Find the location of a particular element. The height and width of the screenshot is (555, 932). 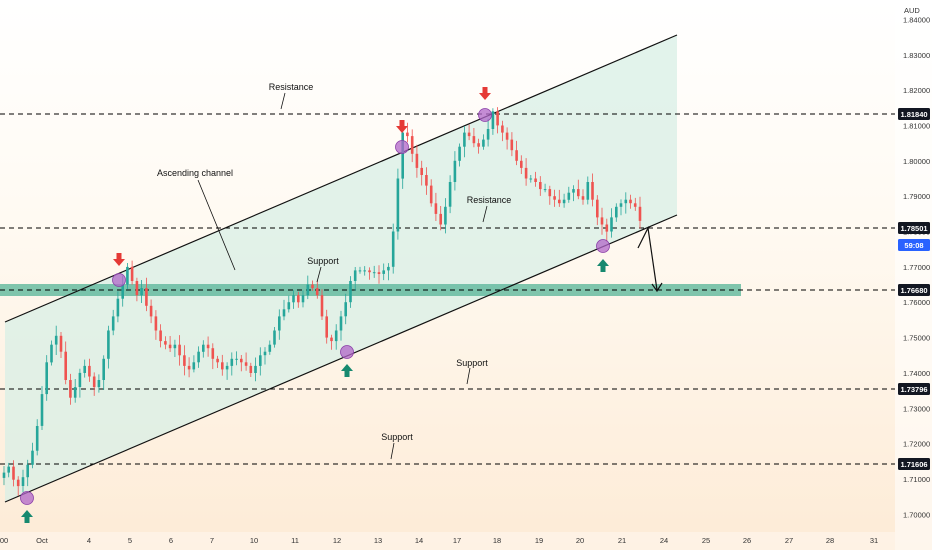

y-tick-label: 1.74000 is located at coordinates (916, 373).